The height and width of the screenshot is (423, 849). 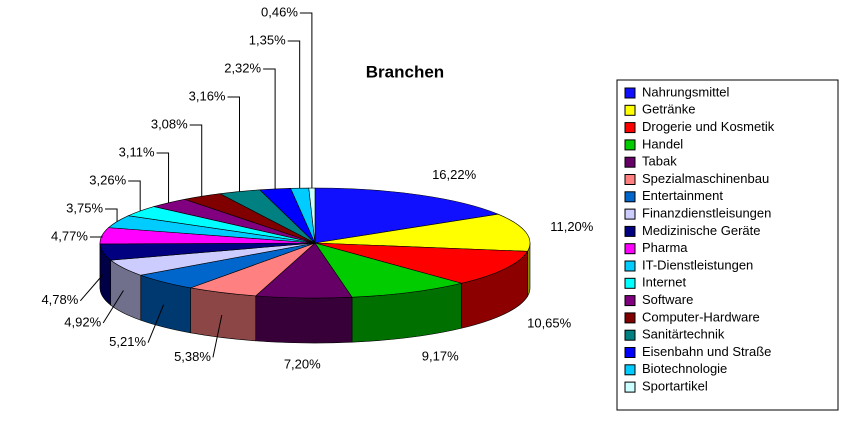 I want to click on legend-label: Tabak, so click(x=659, y=161).